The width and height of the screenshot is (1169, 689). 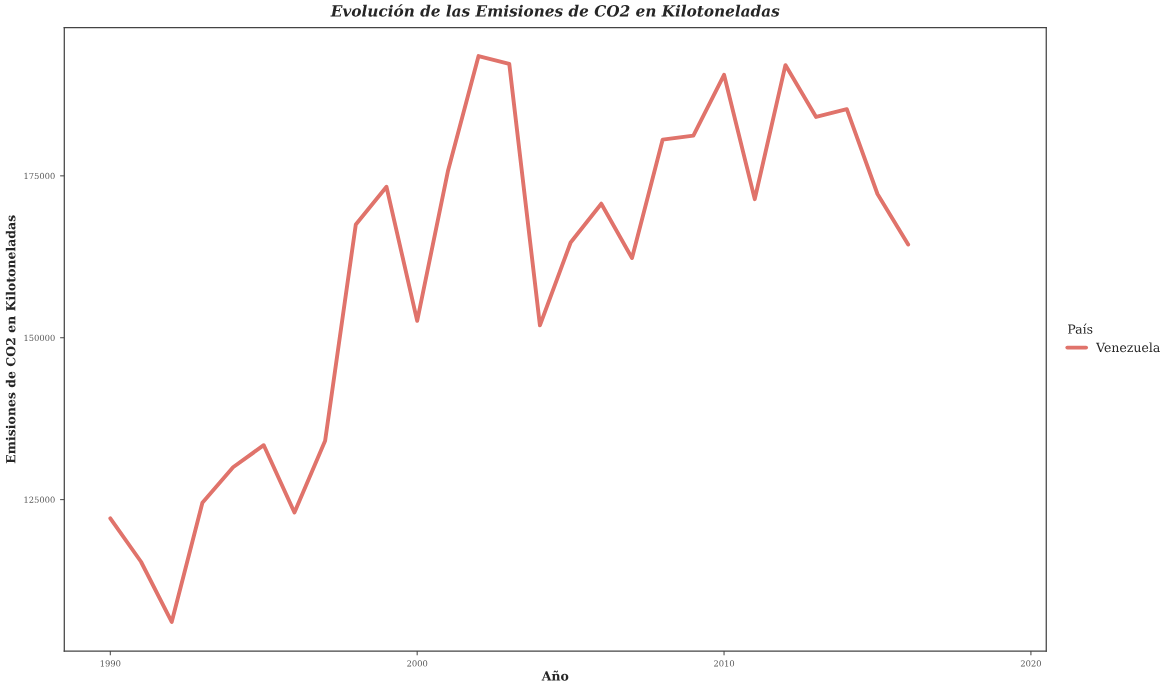 What do you see at coordinates (724, 663) in the screenshot?
I see `x-tick-label: 2010` at bounding box center [724, 663].